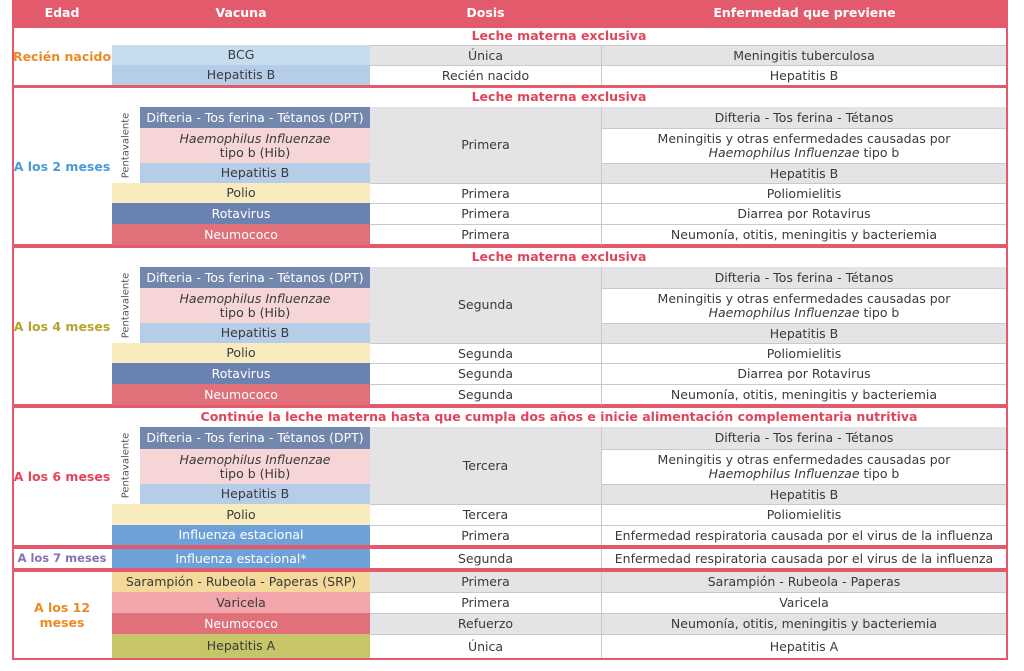  Describe the element at coordinates (803, 55) in the screenshot. I see `disease-cell: Meningitis tuberculosa` at that location.